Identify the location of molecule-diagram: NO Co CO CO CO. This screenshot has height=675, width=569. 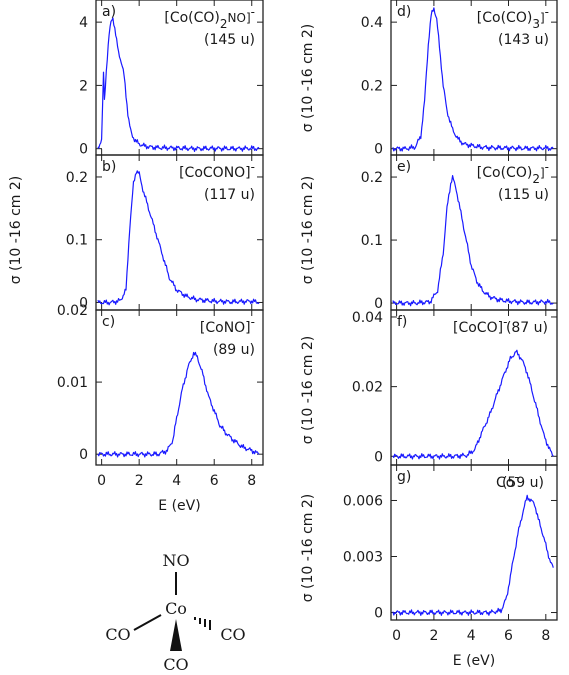
(175, 612).